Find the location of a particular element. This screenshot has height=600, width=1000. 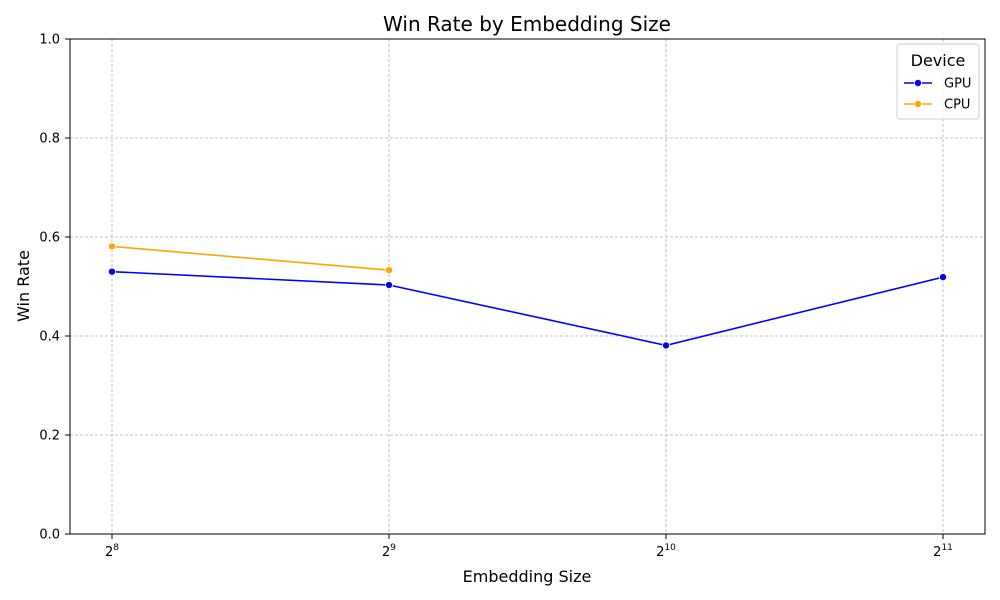

x-axis-label: Embedding Size is located at coordinates (527, 576).